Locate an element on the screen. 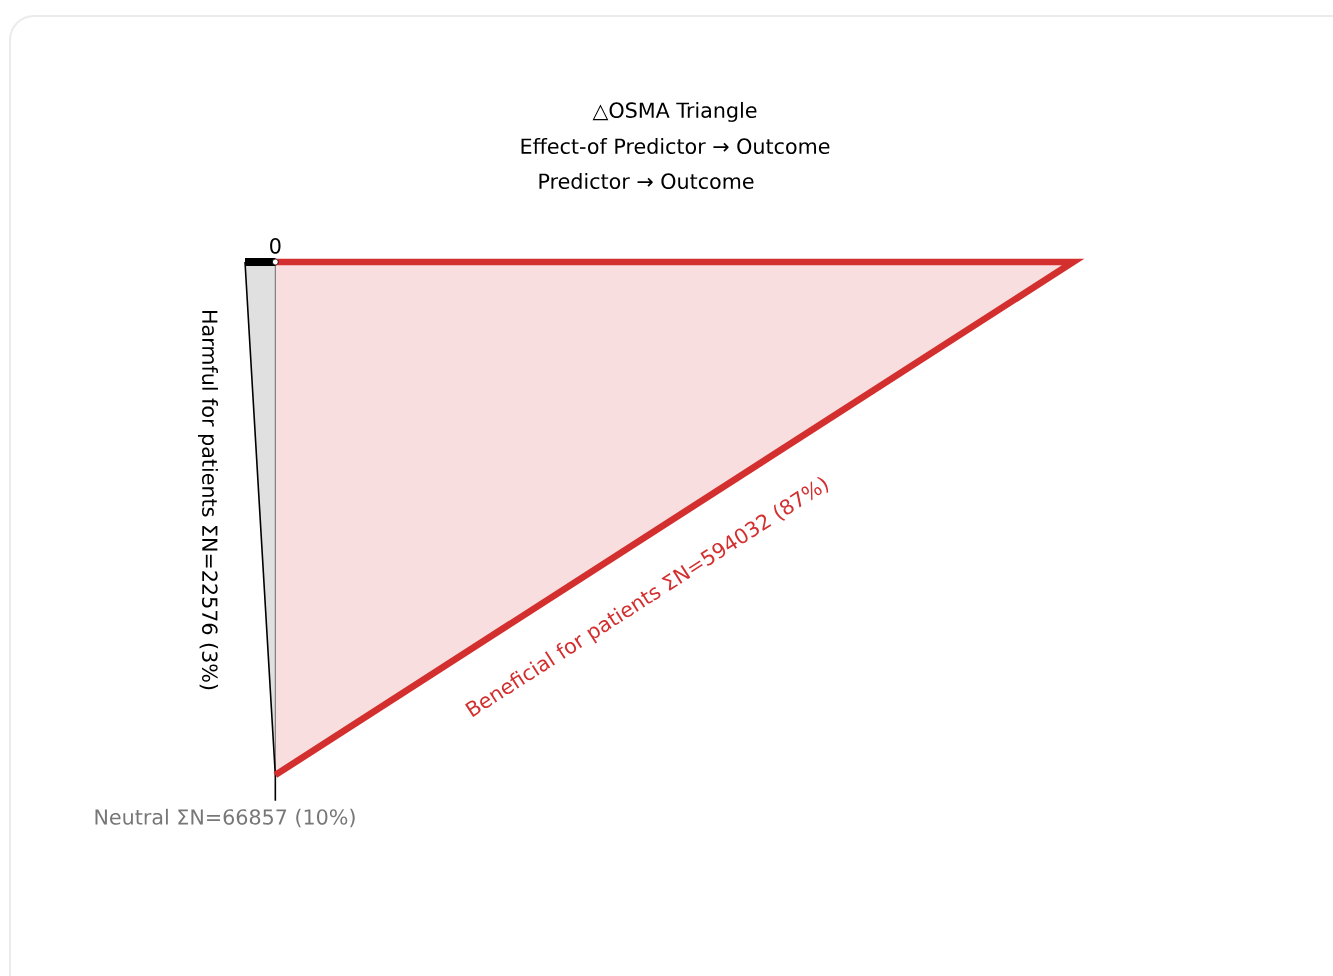 The height and width of the screenshot is (976, 1333). data-label: ΣN=22576 (3%) is located at coordinates (208, 608).